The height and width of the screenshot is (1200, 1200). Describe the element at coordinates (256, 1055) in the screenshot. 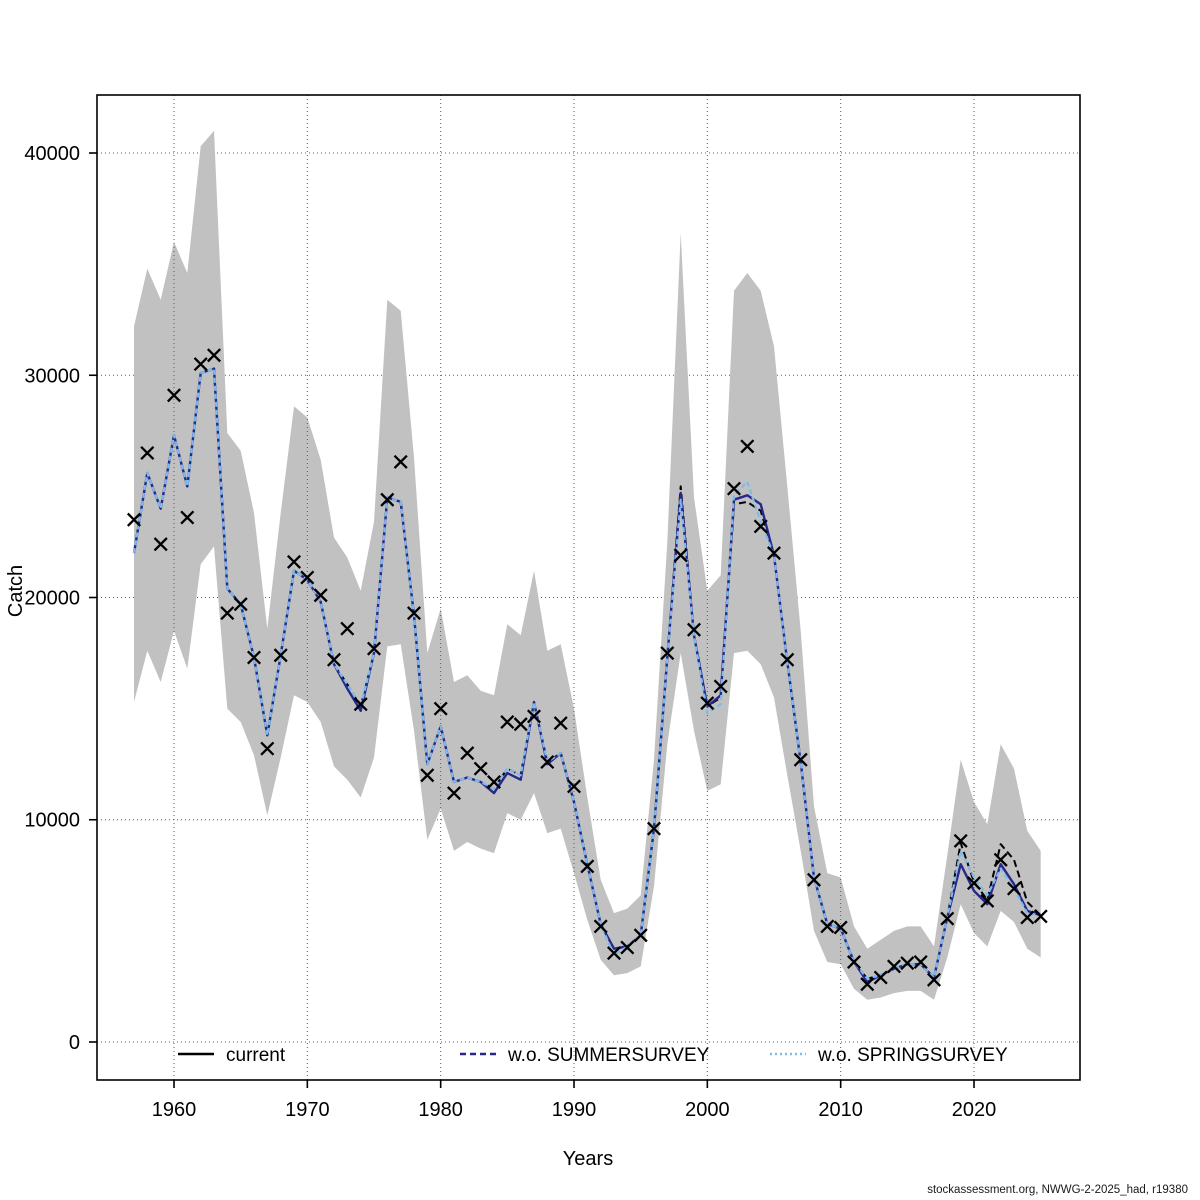

I see `legend-label-current: current` at that location.